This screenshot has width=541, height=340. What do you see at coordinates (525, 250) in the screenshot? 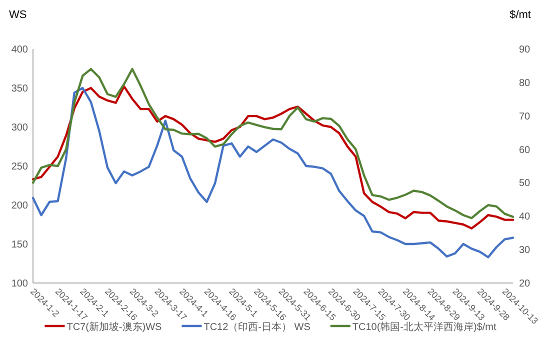
I see `y2-tick-label: 30` at bounding box center [525, 250].